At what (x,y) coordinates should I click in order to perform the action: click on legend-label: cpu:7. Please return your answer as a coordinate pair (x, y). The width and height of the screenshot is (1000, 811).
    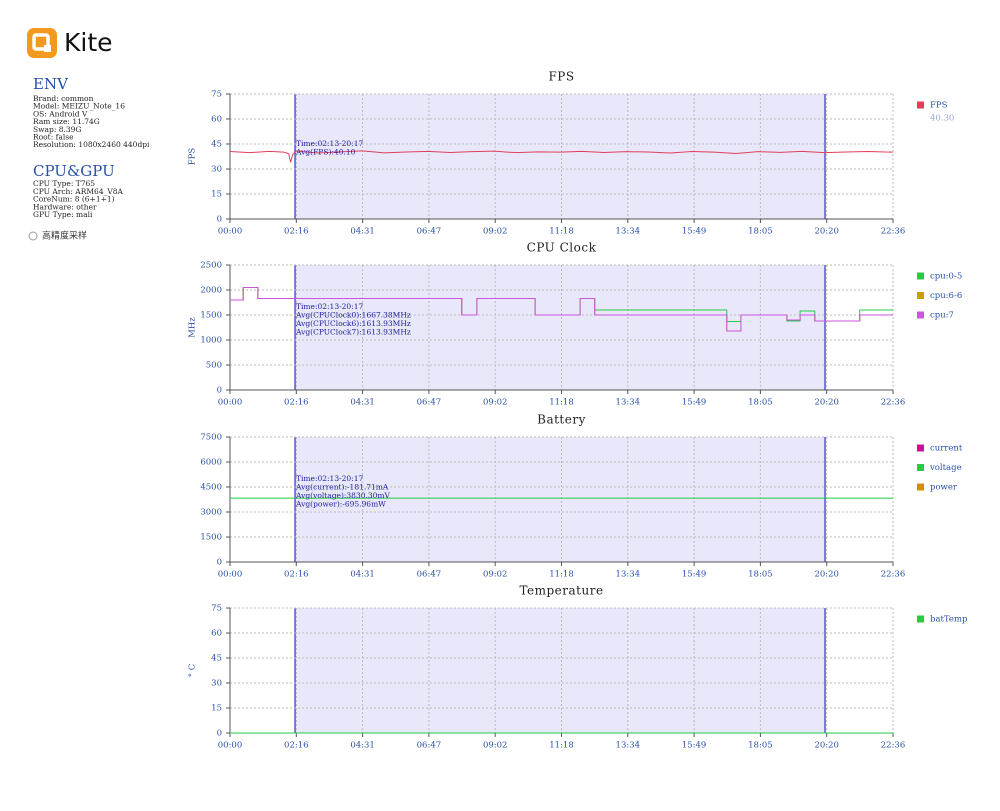
    Looking at the image, I should click on (942, 316).